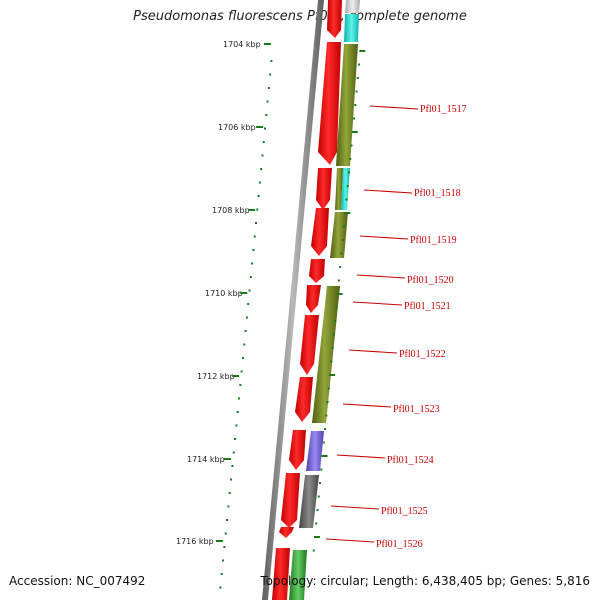 This screenshot has width=600, height=600. I want to click on gene-label-1517: Pfl01_1517, so click(443, 109).